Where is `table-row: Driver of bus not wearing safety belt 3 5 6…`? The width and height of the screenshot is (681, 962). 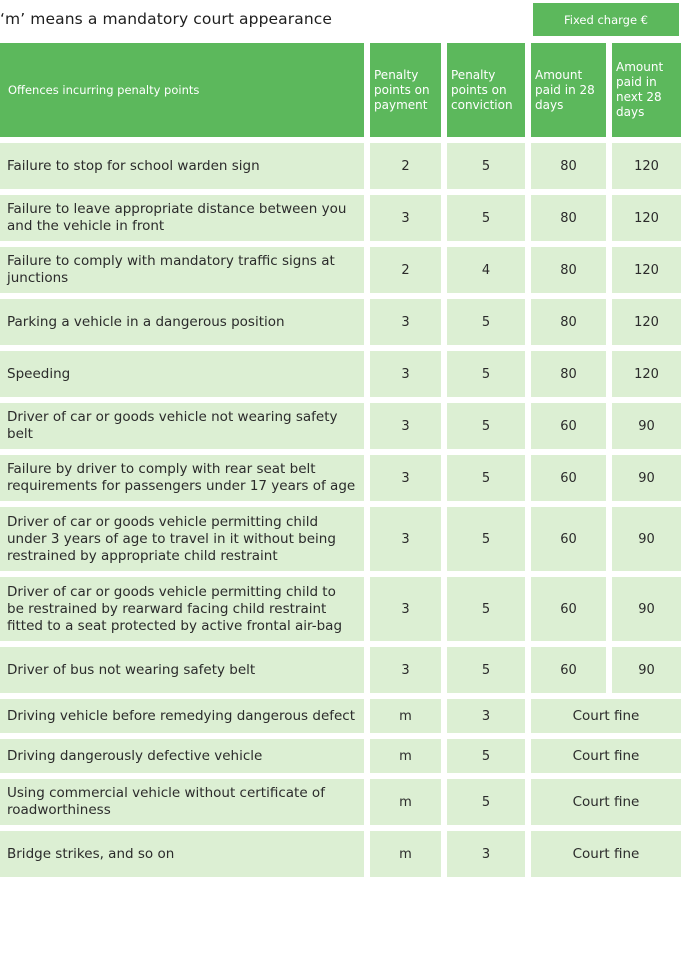 table-row: Driver of bus not wearing safety belt 3 5 6… is located at coordinates (340, 673).